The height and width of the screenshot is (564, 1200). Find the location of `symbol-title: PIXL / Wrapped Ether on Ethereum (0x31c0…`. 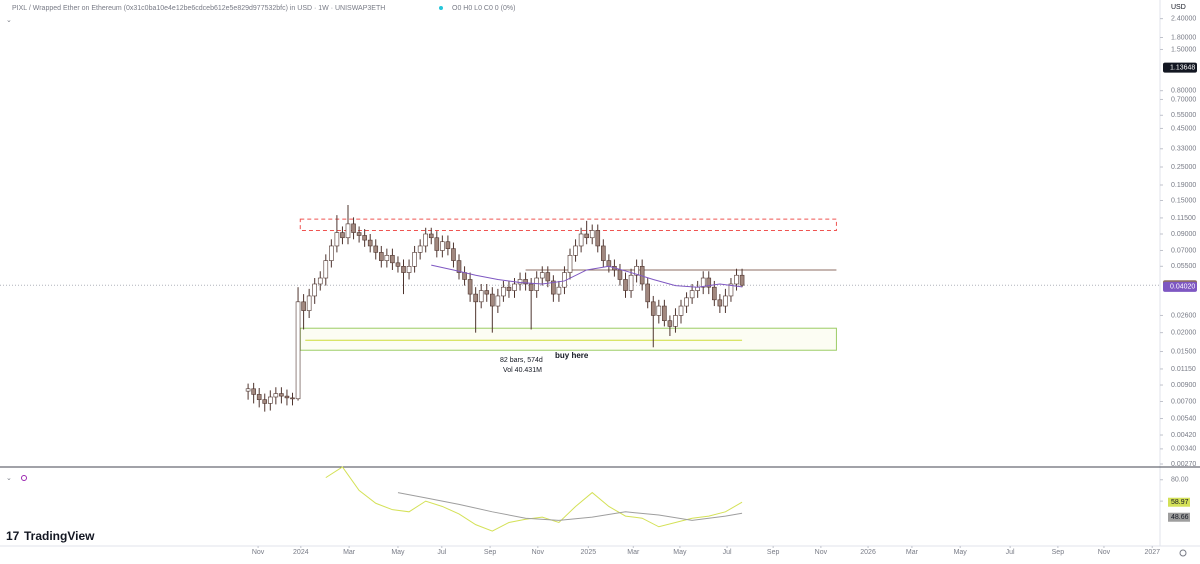

symbol-title: PIXL / Wrapped Ether on Ethereum (0x31c0… is located at coordinates (198, 8).